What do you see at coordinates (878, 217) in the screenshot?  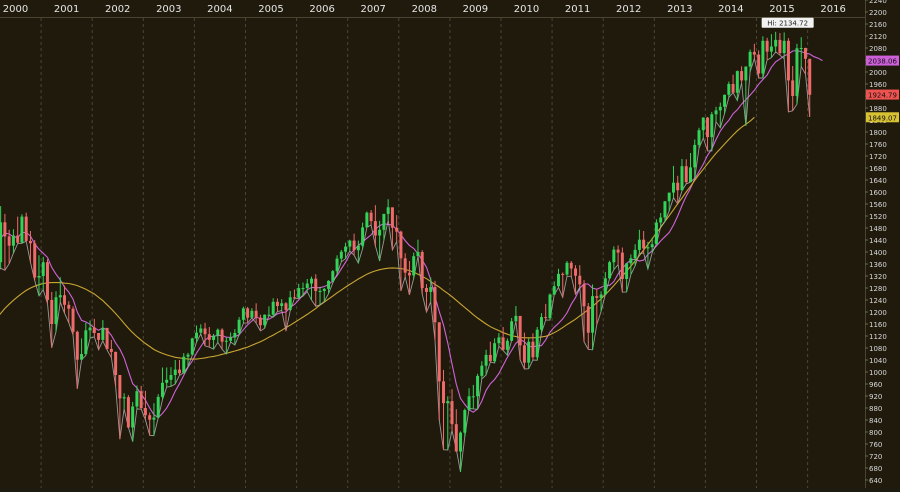 I see `y-tick-label: 1520` at bounding box center [878, 217].